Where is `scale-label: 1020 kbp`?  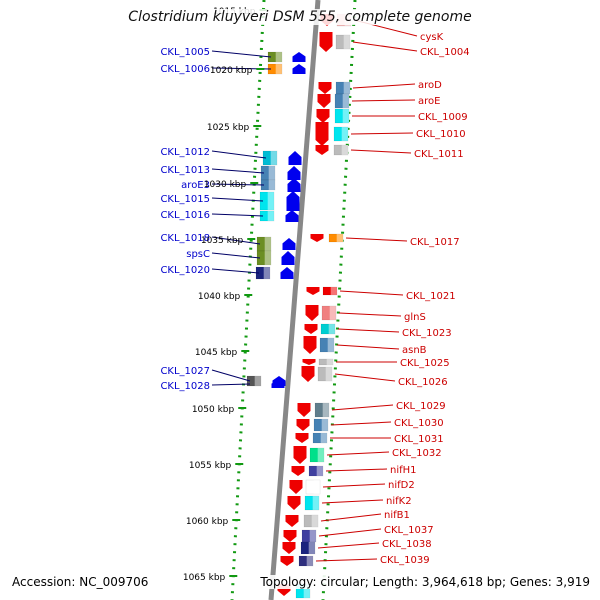 scale-label: 1020 kbp is located at coordinates (231, 71).